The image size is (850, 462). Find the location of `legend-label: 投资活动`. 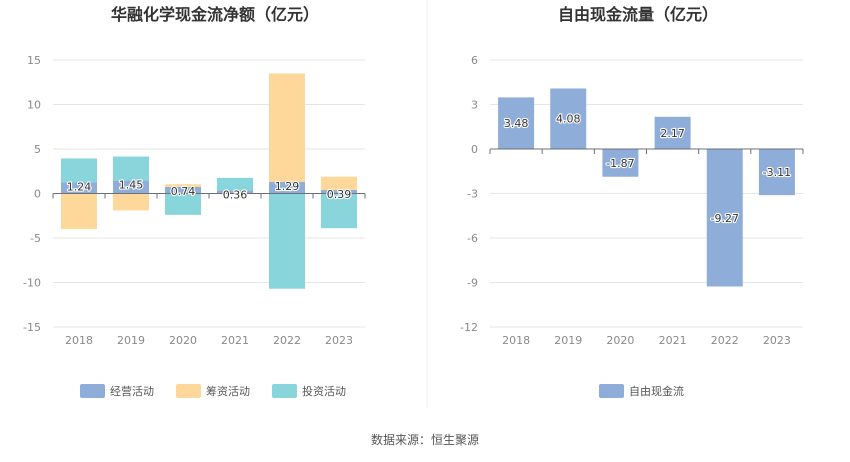

legend-label: 投资活动 is located at coordinates (324, 391).